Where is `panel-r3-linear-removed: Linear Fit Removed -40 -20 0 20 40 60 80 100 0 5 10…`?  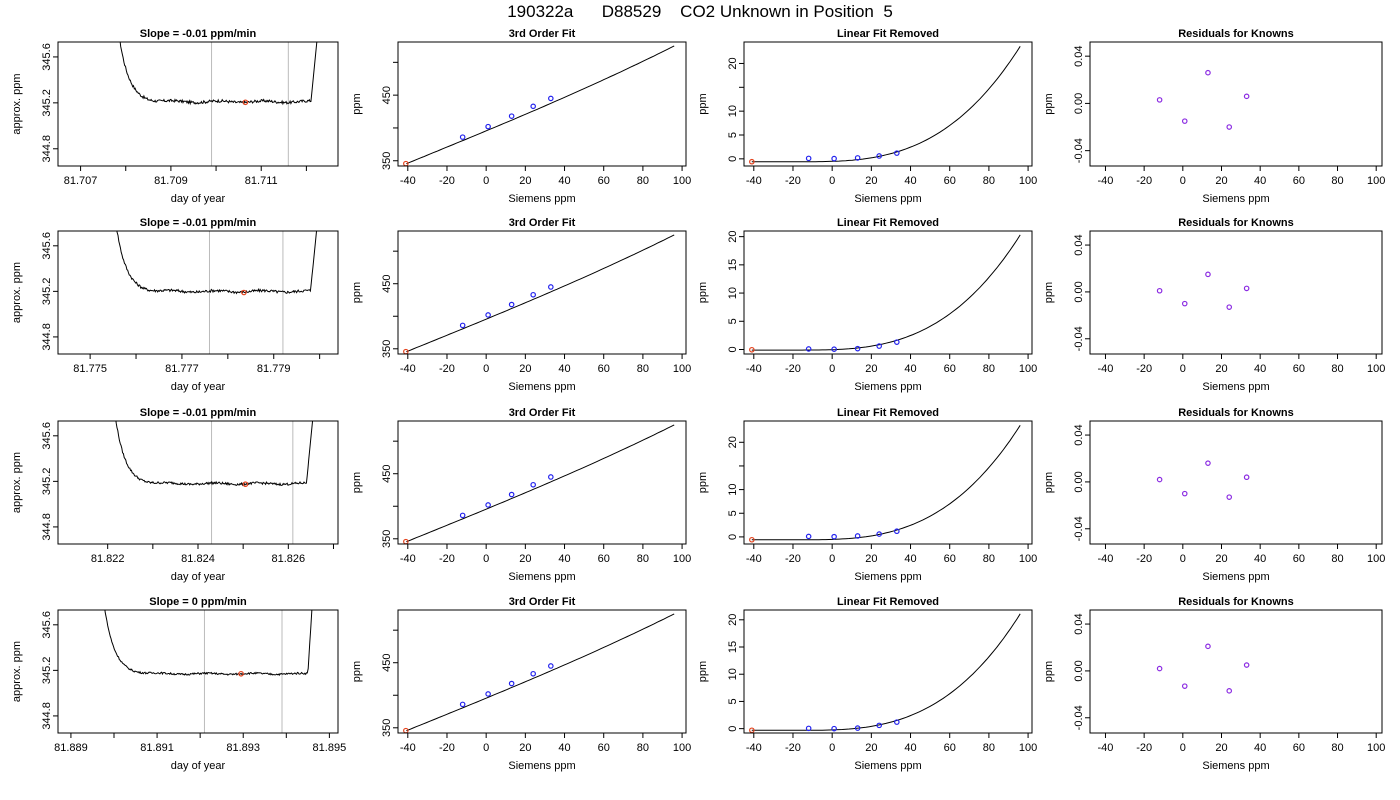 panel-r3-linear-removed: Linear Fit Removed -40 -20 0 20 40 60 80 100 0 5 10… is located at coordinates (867, 495).